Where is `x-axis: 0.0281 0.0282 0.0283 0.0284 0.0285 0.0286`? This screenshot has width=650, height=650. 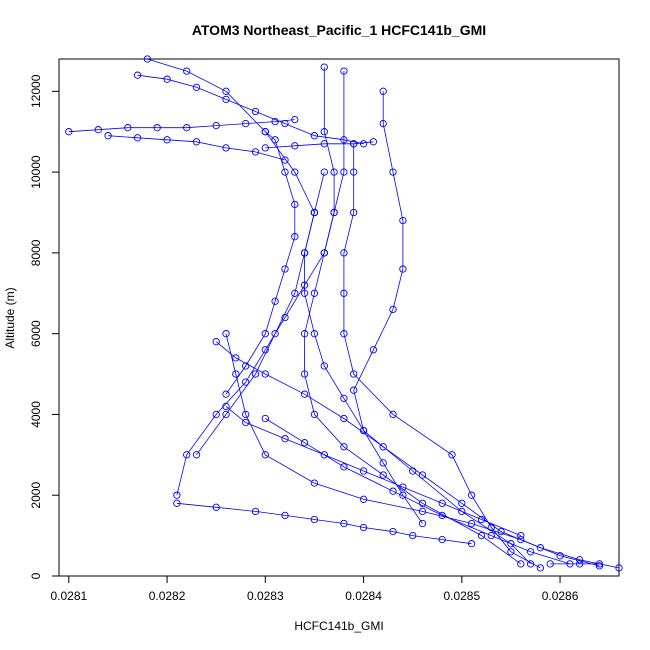
x-axis: 0.0281 0.0282 0.0283 0.0284 0.0285 0.0286 is located at coordinates (314, 589).